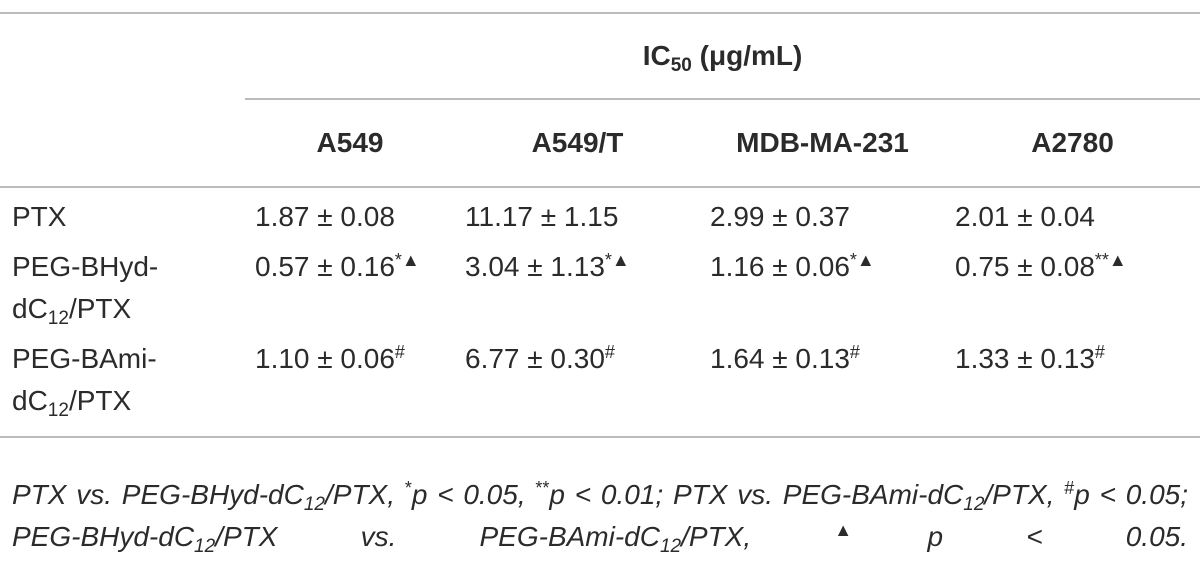 The height and width of the screenshot is (571, 1200). Describe the element at coordinates (535, 358) in the screenshot. I see `cell-value: 6.77 ± 0.30` at that location.